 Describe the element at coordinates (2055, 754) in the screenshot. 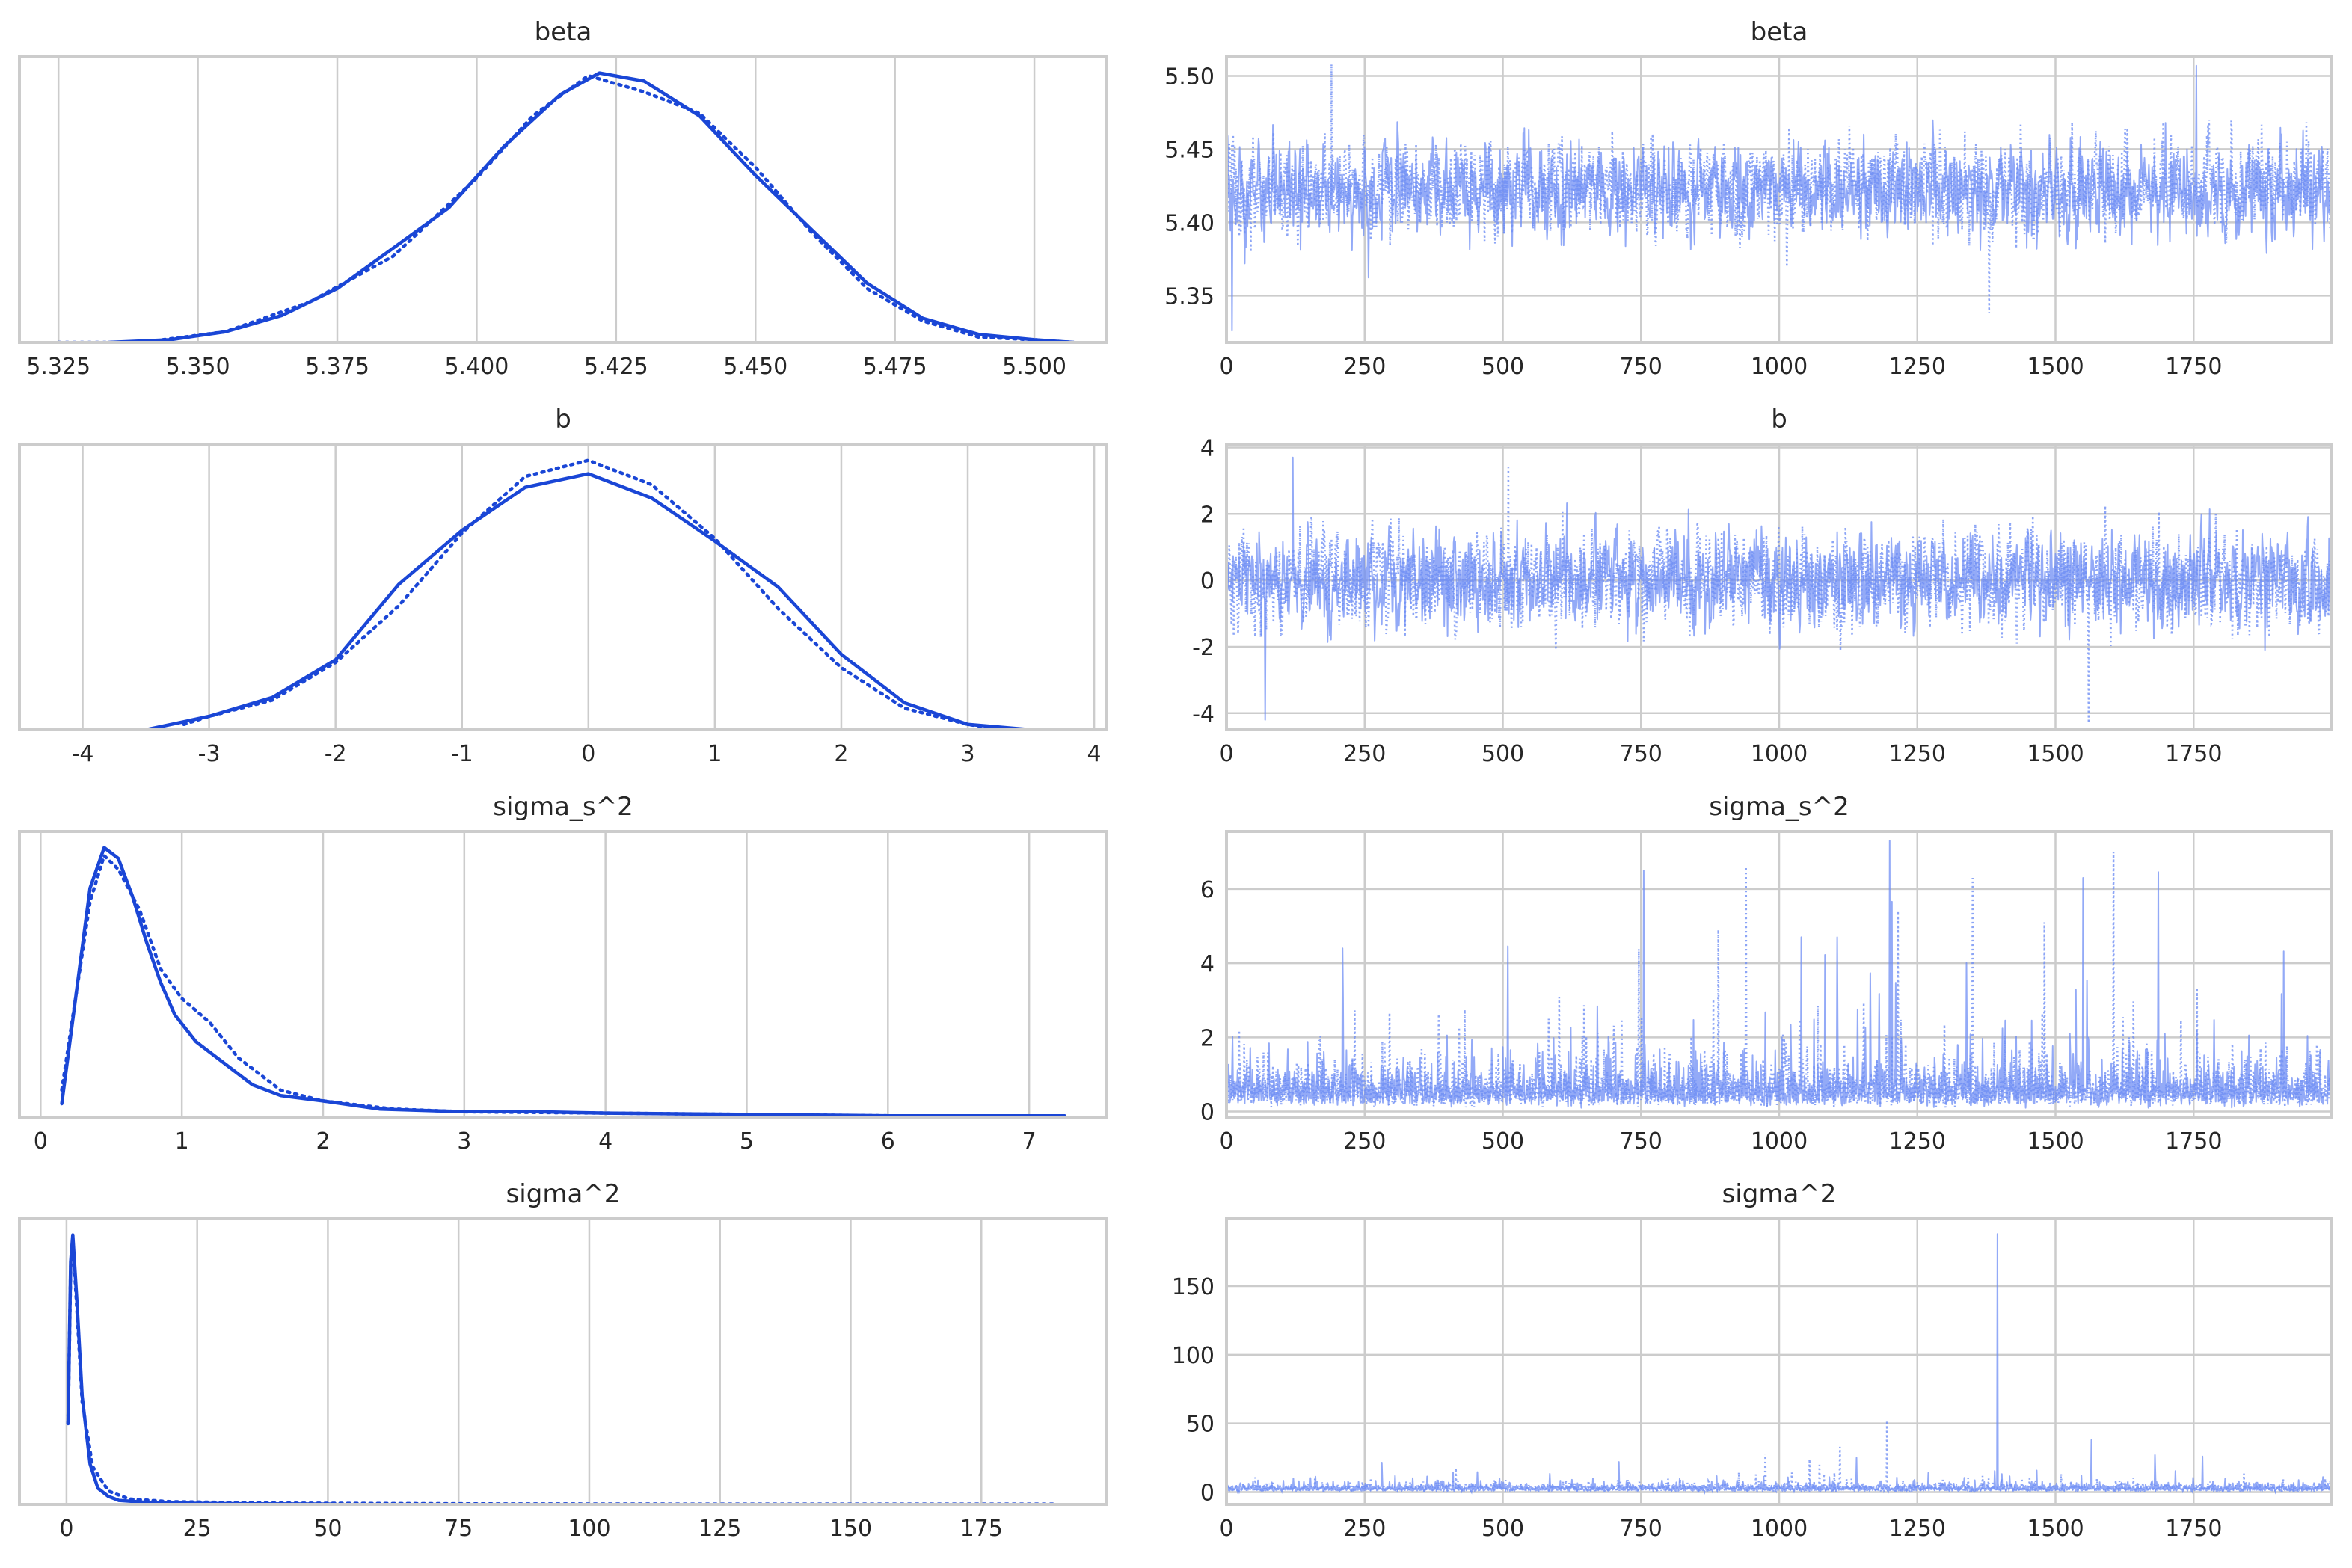

I see `panel-b-trace-xtick-label-6: 1500` at that location.